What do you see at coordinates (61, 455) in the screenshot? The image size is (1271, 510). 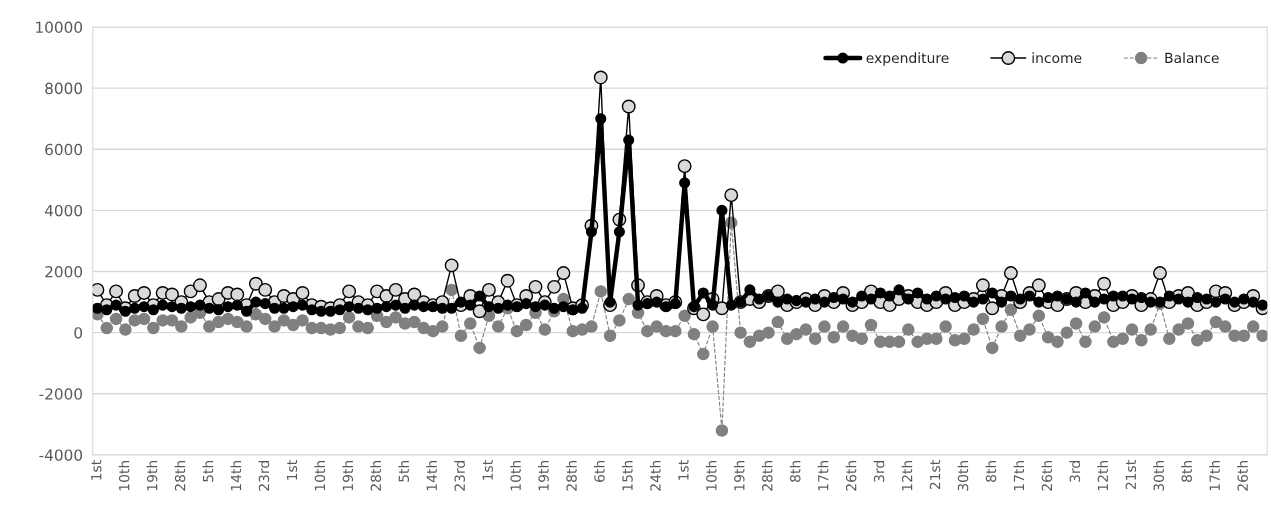 I see `y-tick-label: -4000` at bounding box center [61, 455].